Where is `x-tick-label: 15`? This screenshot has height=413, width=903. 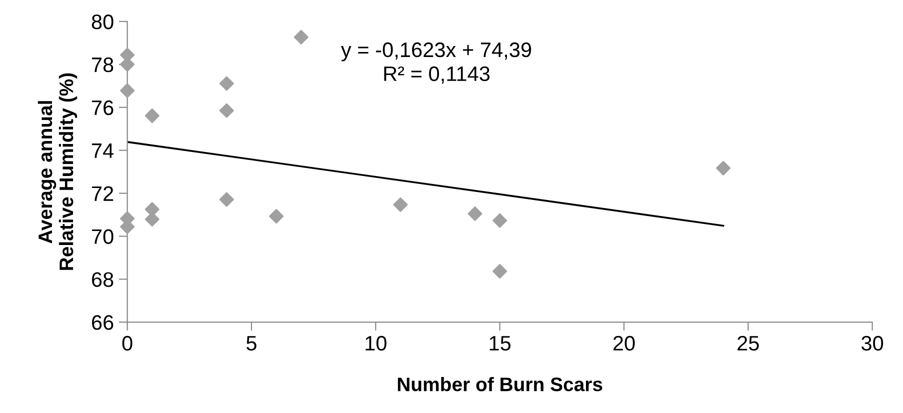
x-tick-label: 15 is located at coordinates (500, 343).